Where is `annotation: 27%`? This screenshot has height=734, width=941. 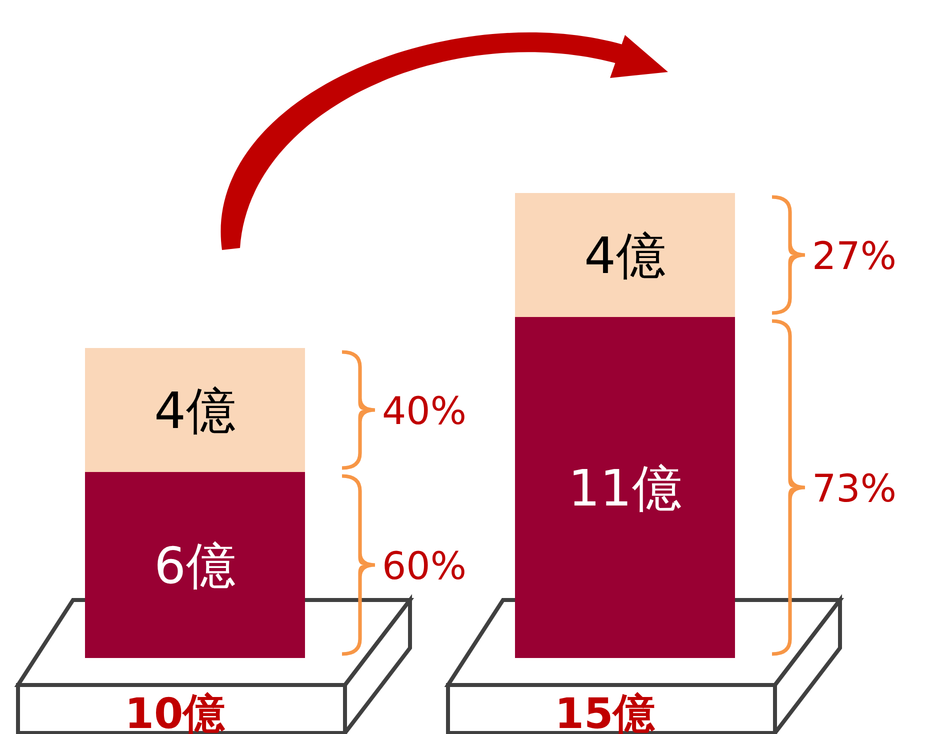
annotation: 27% is located at coordinates (854, 256).